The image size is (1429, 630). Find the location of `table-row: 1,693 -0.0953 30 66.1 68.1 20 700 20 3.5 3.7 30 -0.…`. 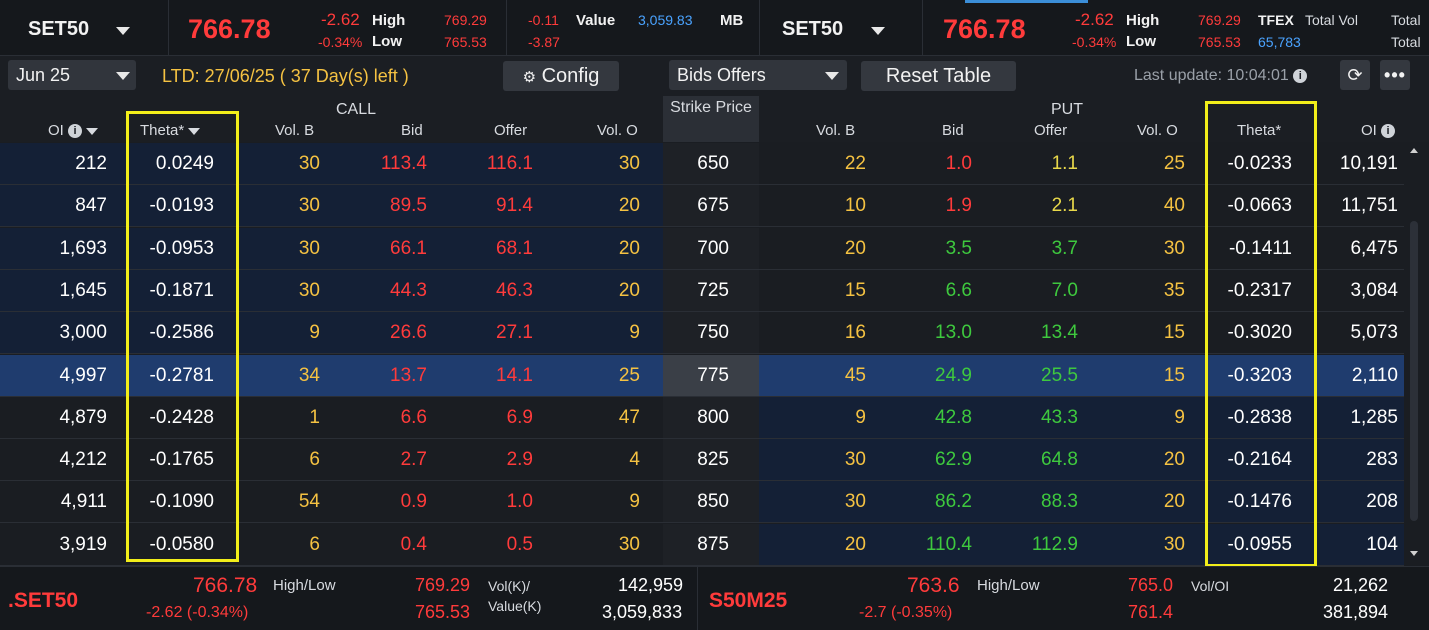

table-row: 1,693 -0.0953 30 66.1 68.1 20 700 20 3.5 3.7 30 -0.… is located at coordinates (702, 248).